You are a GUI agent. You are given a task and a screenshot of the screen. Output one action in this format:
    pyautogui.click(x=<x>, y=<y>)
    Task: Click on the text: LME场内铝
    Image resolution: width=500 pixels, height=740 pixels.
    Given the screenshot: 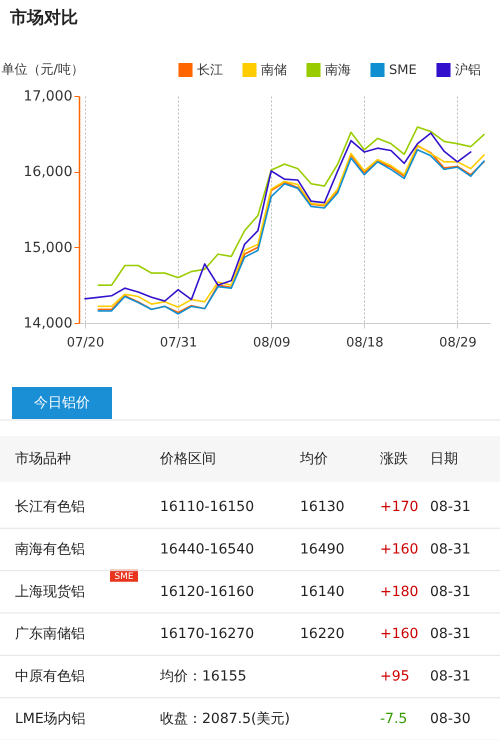 What is the action you would take?
    pyautogui.click(x=50, y=719)
    